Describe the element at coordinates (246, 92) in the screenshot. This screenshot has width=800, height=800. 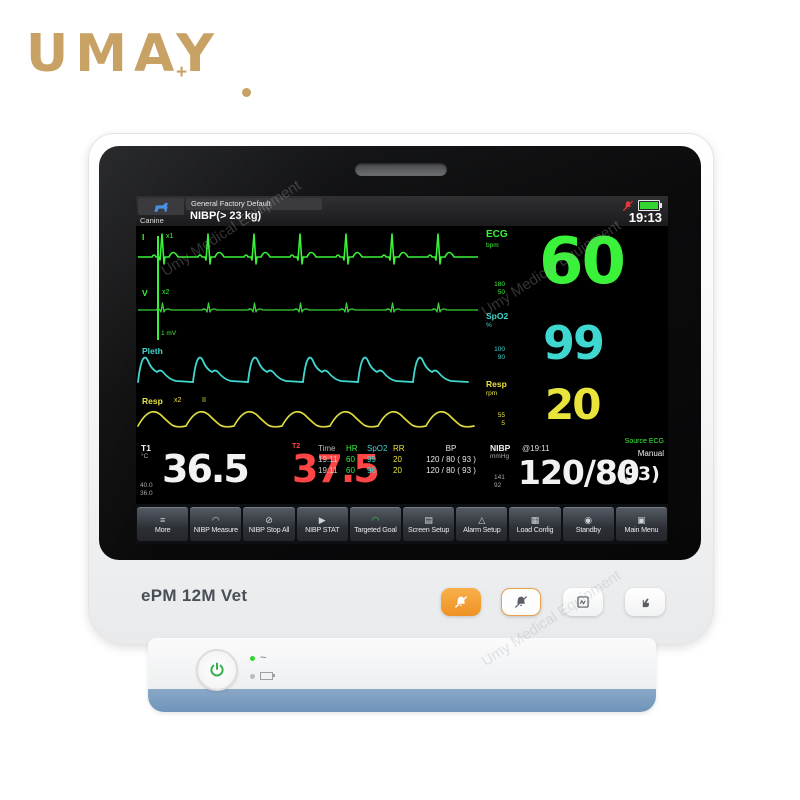
I see `logo-dot` at that location.